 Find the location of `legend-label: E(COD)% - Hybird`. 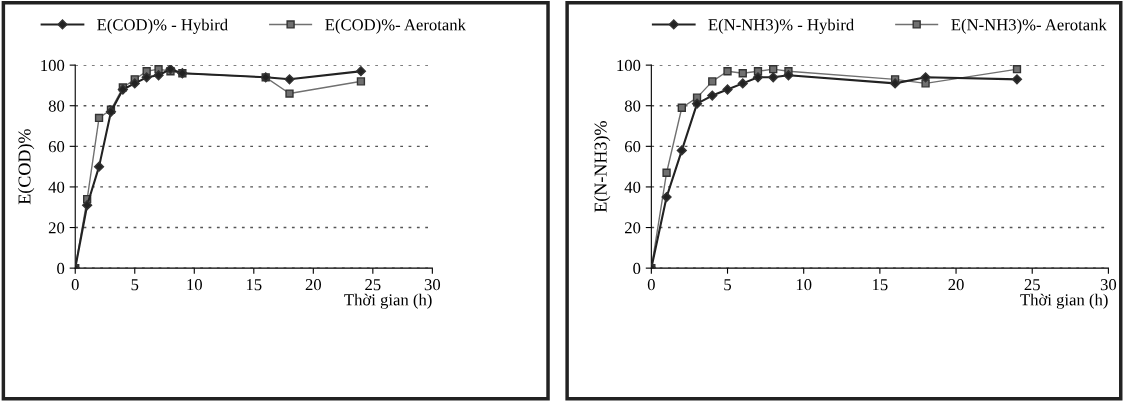

legend-label: E(COD)% - Hybird is located at coordinates (162, 26).